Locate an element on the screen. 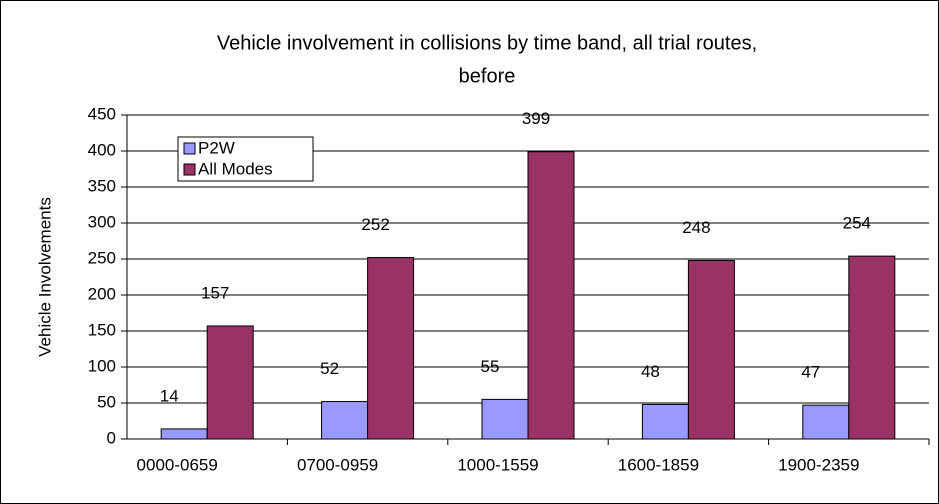 The width and height of the screenshot is (939, 504). chart-title: before is located at coordinates (487, 76).